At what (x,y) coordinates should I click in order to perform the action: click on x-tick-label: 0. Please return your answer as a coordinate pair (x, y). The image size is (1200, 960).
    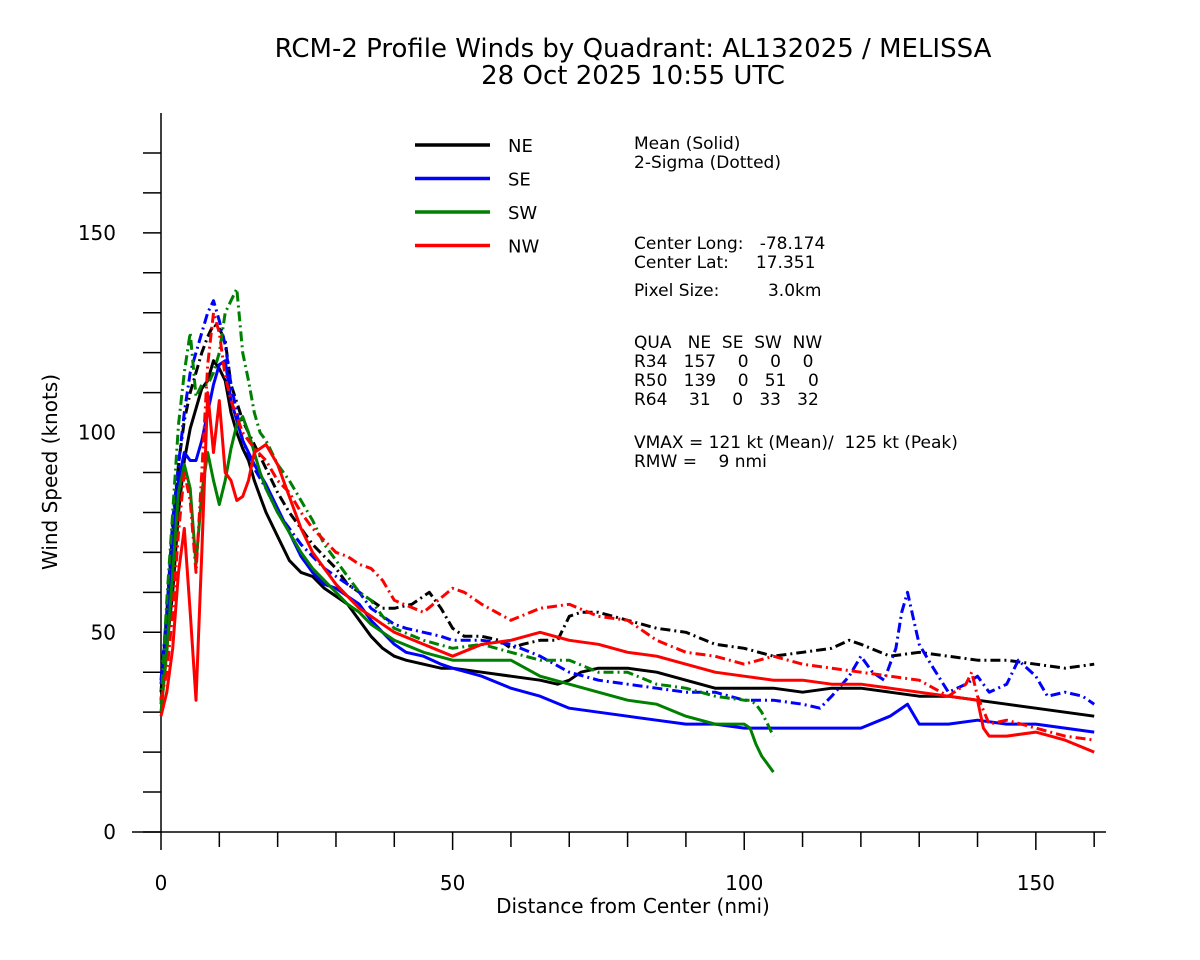
    Looking at the image, I should click on (161, 883).